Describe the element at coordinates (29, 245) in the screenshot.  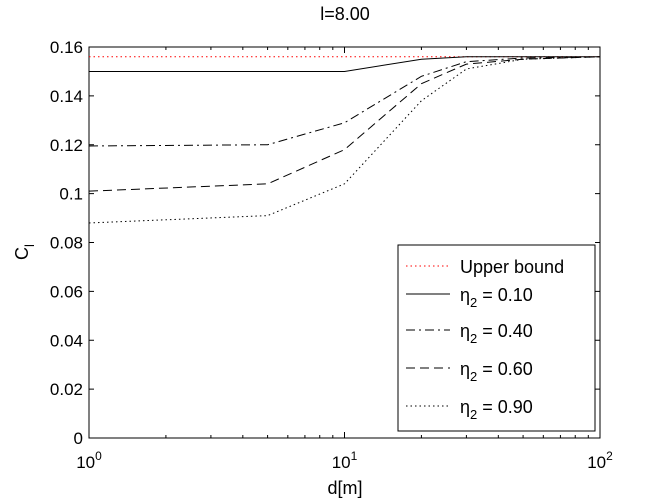
I see `y-axis-label-subscript: l` at that location.